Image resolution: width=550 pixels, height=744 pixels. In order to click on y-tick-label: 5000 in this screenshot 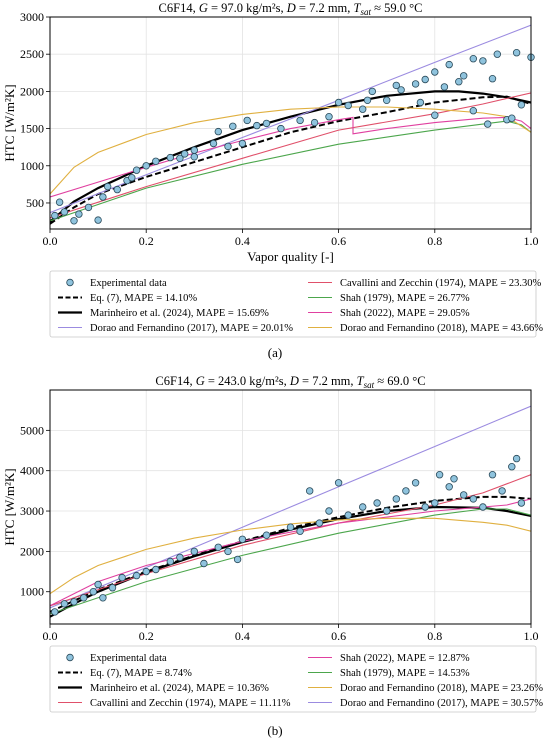, I will do `click(32, 430)`.